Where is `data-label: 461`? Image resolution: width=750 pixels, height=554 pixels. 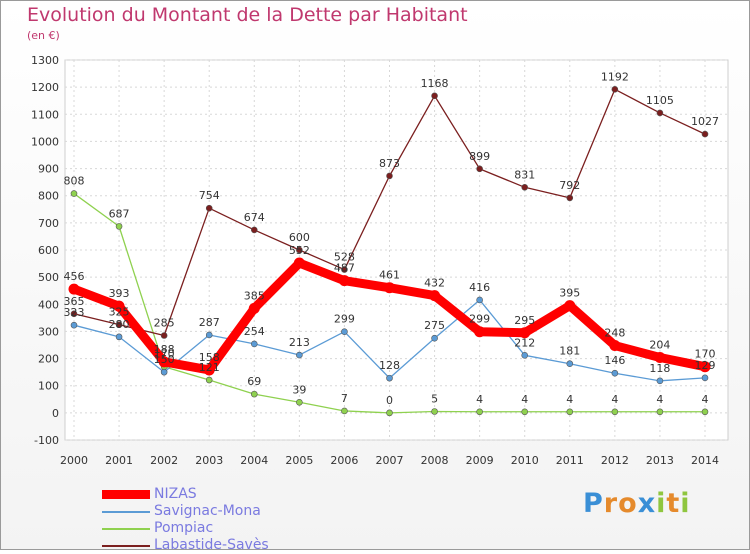 data-label: 461 is located at coordinates (389, 275).